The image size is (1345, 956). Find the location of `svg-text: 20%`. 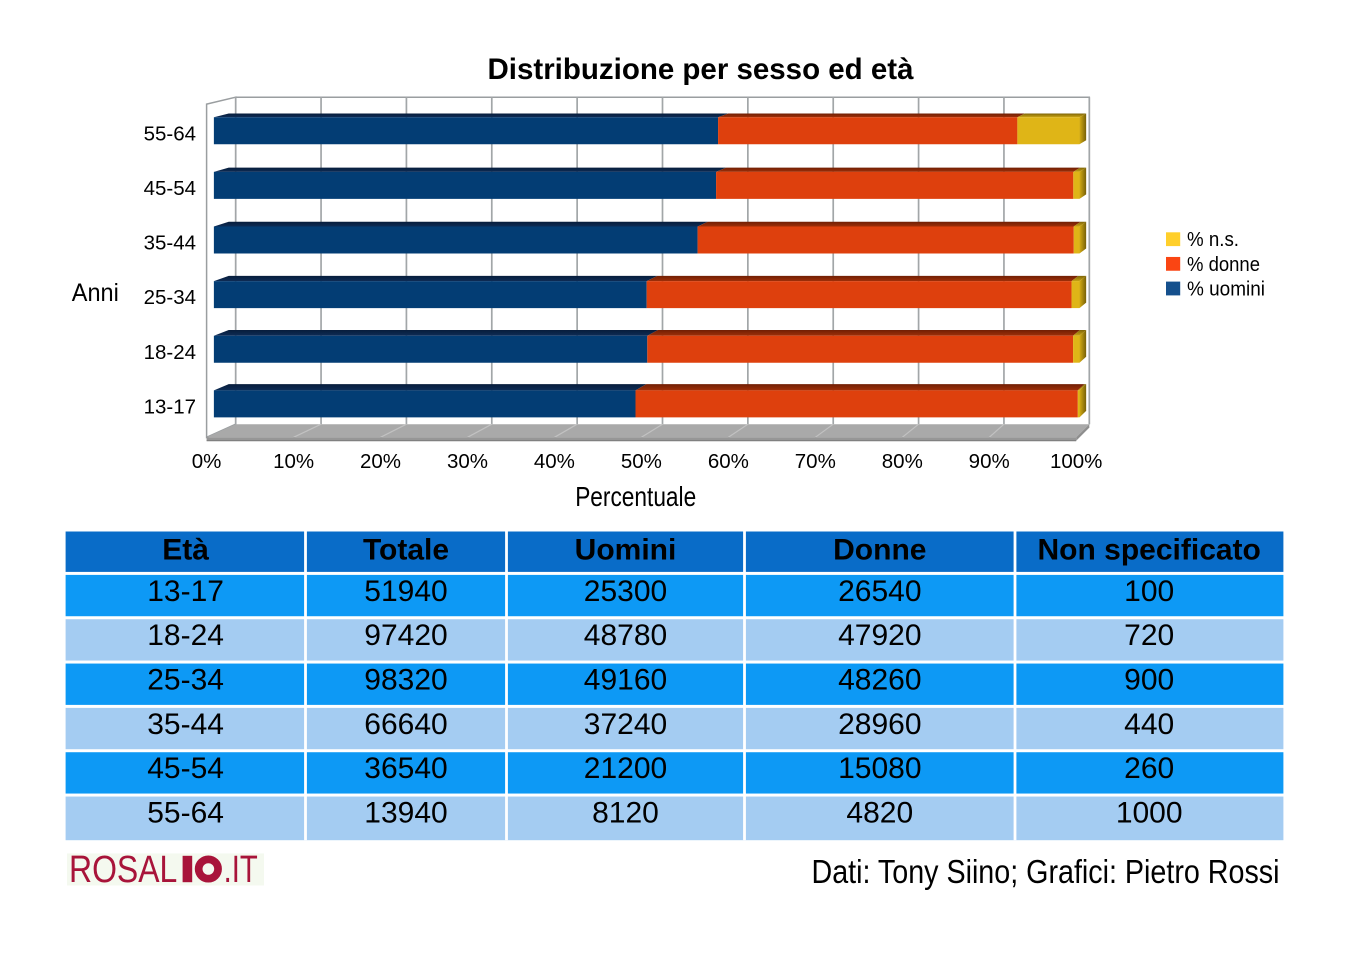

svg-text: 20% is located at coordinates (380, 461).